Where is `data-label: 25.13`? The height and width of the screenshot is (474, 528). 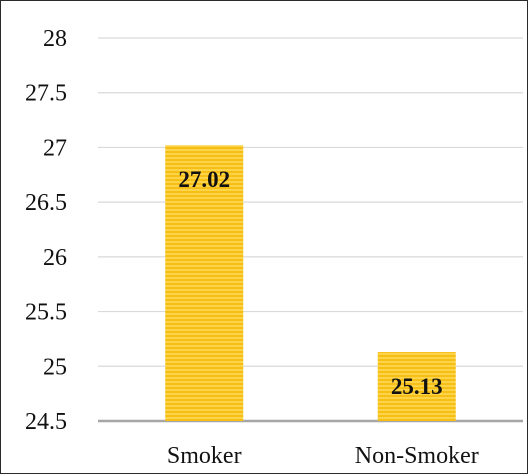
data-label: 25.13 is located at coordinates (417, 386).